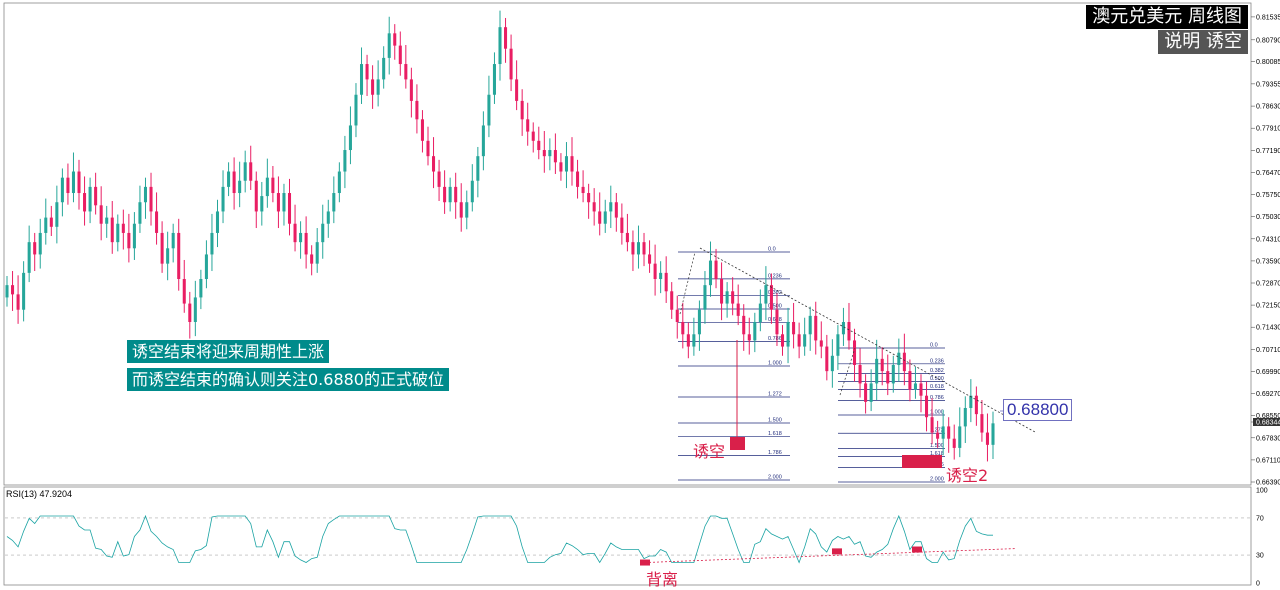  Describe the element at coordinates (1268, 328) in the screenshot. I see `price-tick-label: 0.71430` at that location.